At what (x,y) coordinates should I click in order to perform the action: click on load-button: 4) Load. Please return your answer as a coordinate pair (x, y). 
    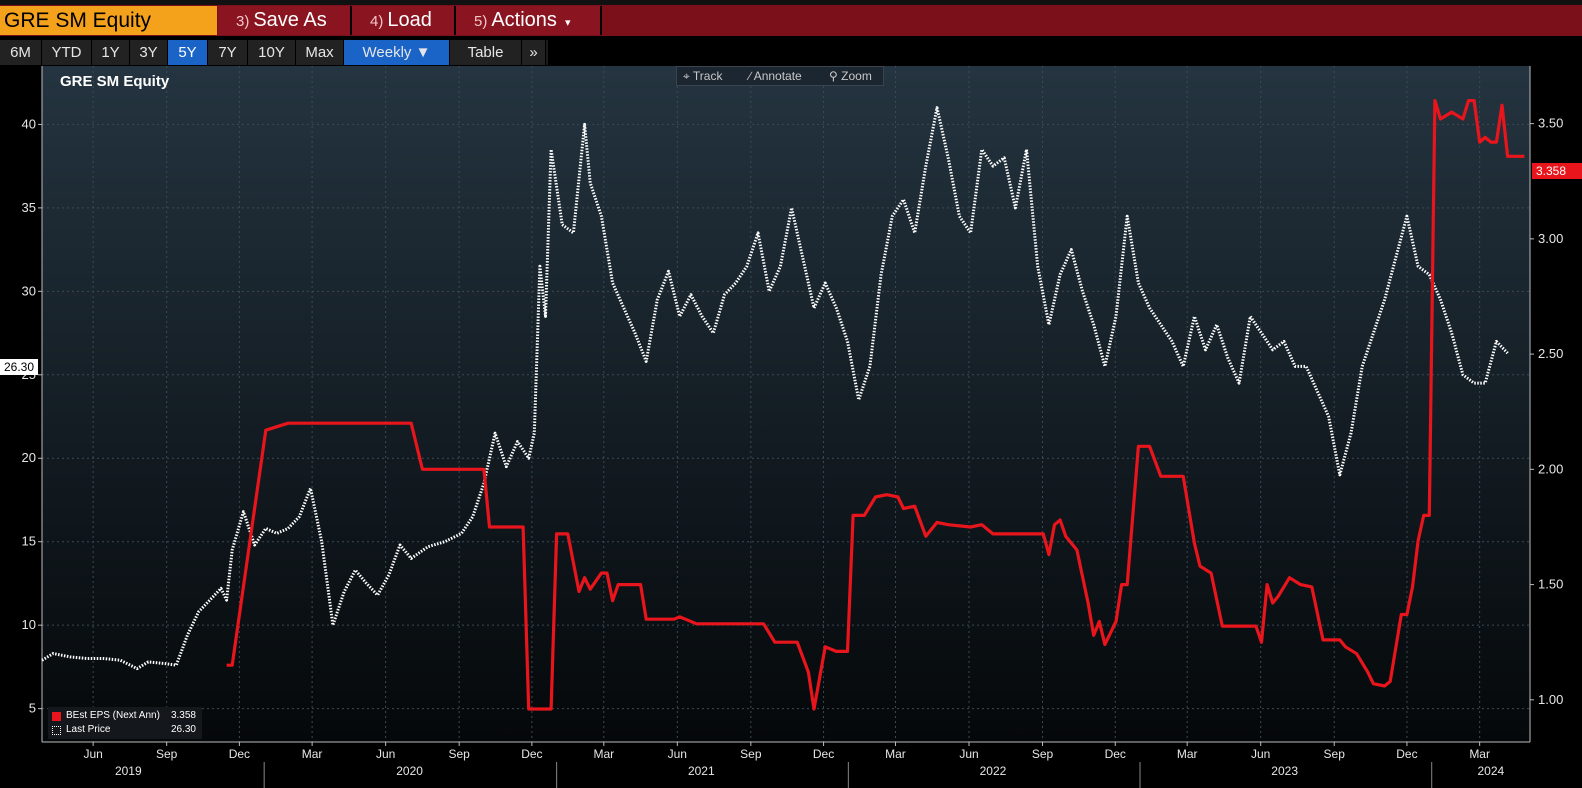
    Looking at the image, I should click on (404, 20).